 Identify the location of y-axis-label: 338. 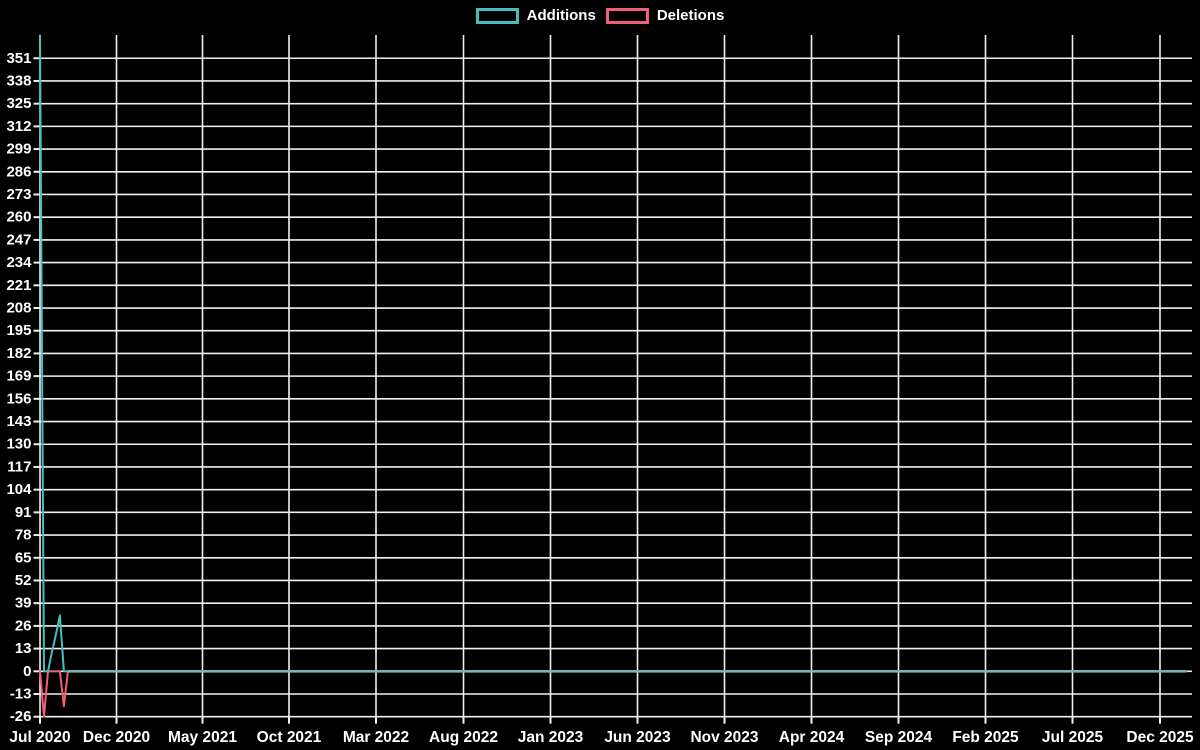
(18, 80).